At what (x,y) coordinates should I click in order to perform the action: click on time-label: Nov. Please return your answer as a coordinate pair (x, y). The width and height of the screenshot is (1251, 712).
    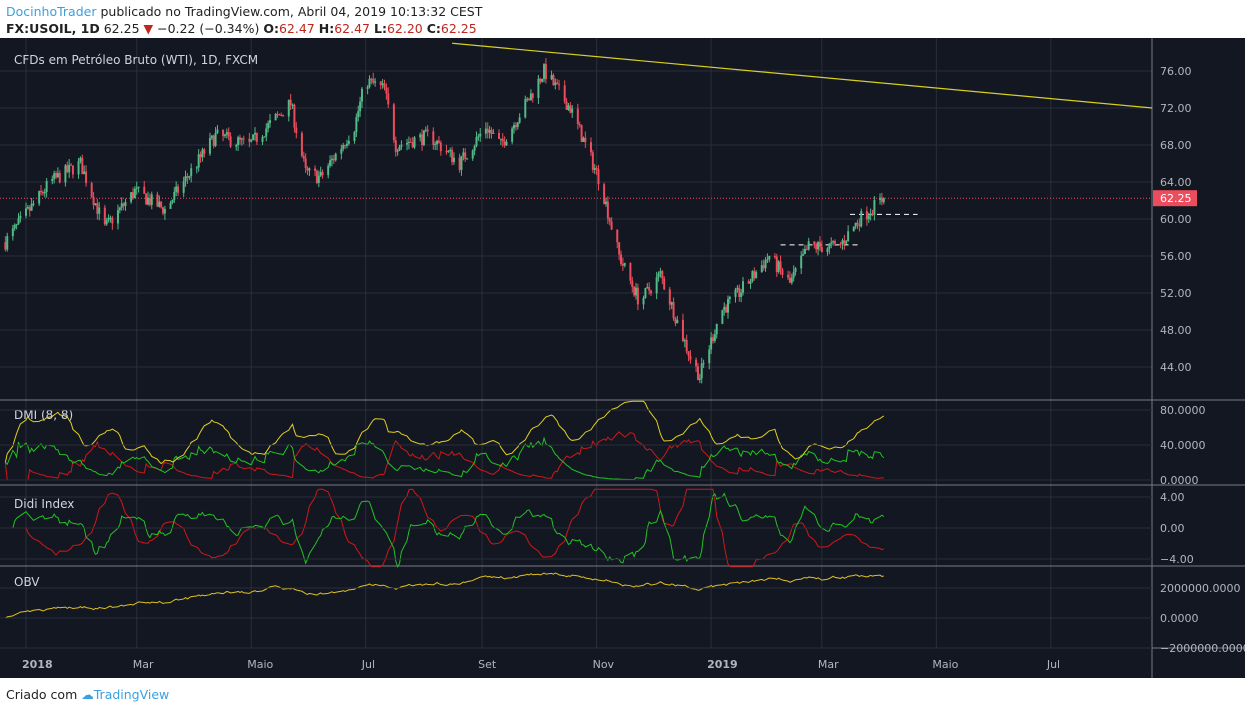
    Looking at the image, I should click on (604, 664).